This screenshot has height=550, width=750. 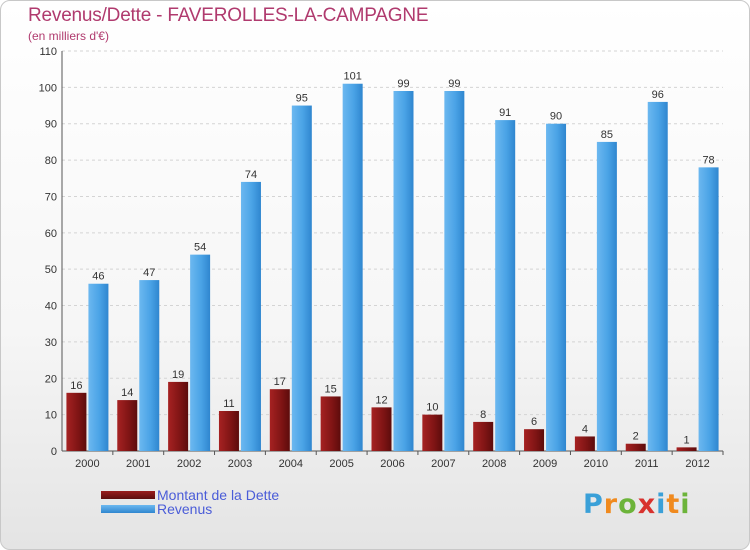 What do you see at coordinates (54, 452) in the screenshot?
I see `y-tick-label: 0` at bounding box center [54, 452].